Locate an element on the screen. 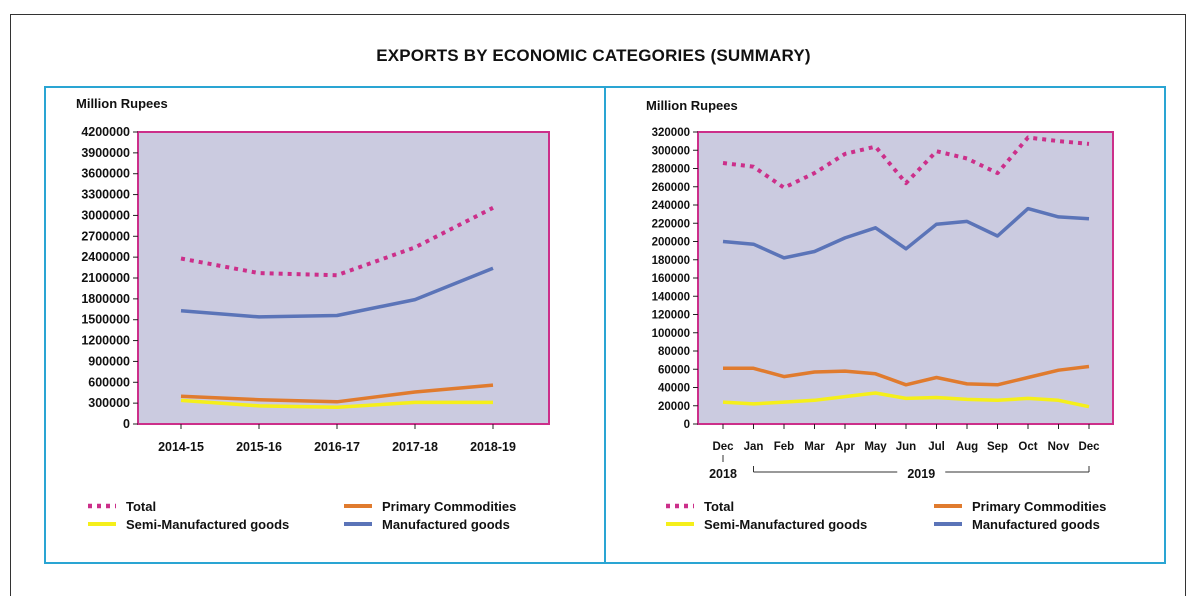 The width and height of the screenshot is (1187, 596). x-tick-label: Apr is located at coordinates (845, 447).